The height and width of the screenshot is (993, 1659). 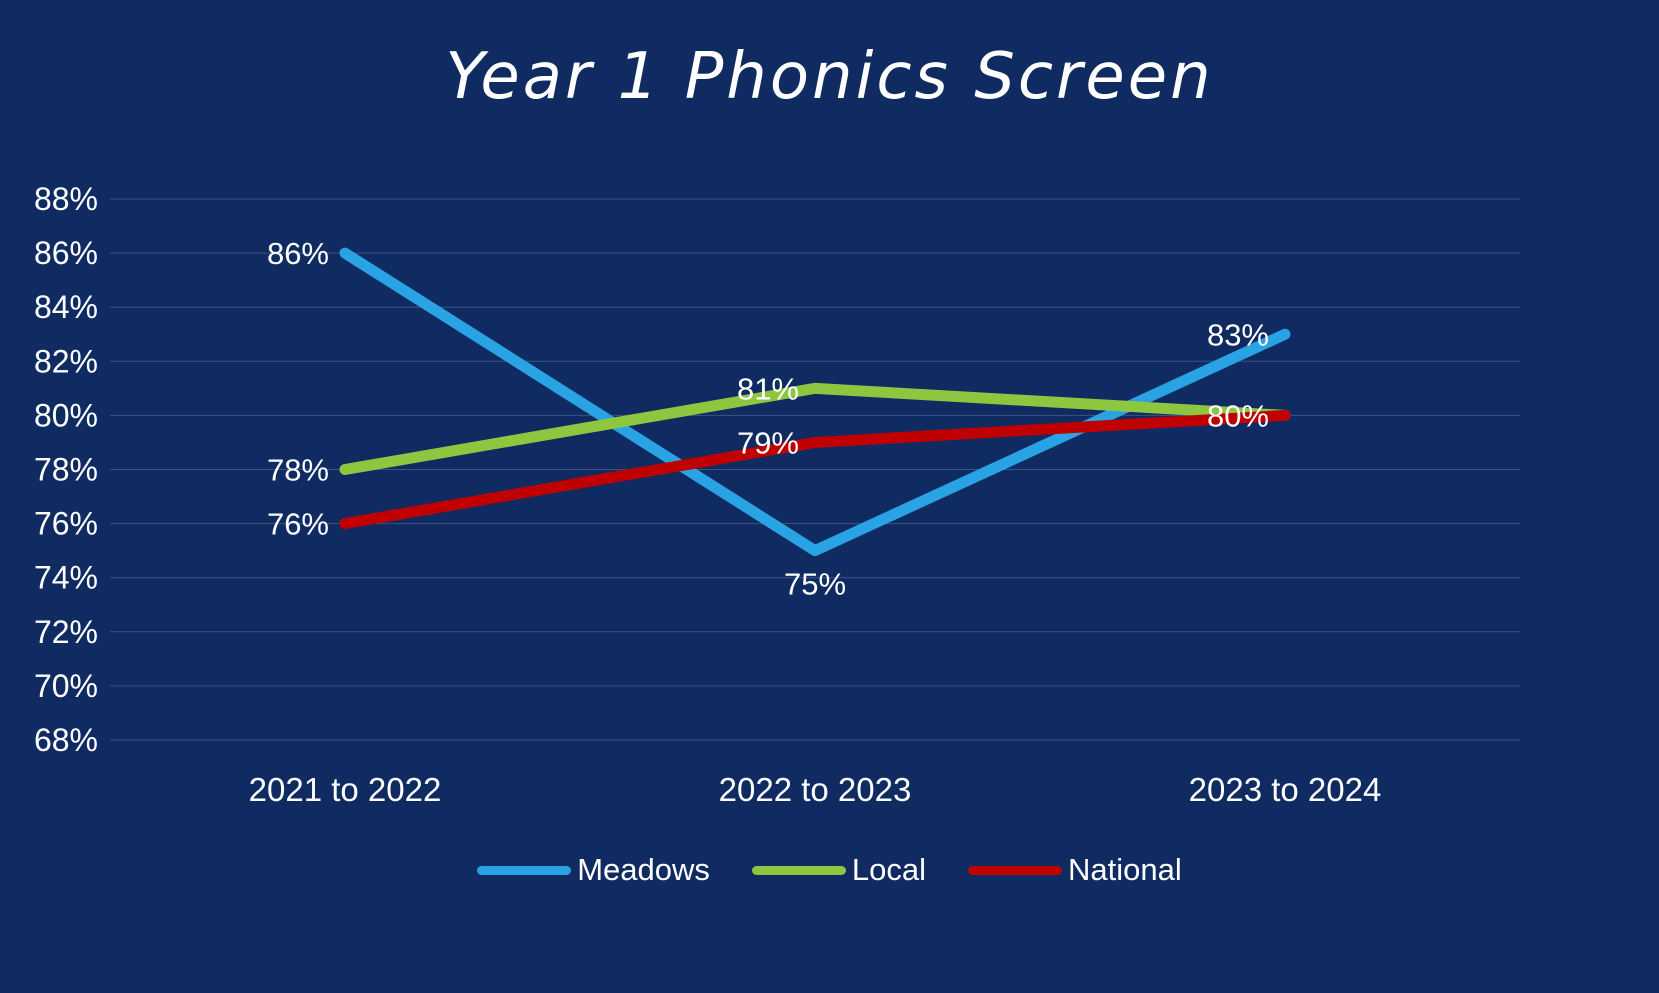 What do you see at coordinates (66, 524) in the screenshot?
I see `y-axis-tick-label: 76%` at bounding box center [66, 524].